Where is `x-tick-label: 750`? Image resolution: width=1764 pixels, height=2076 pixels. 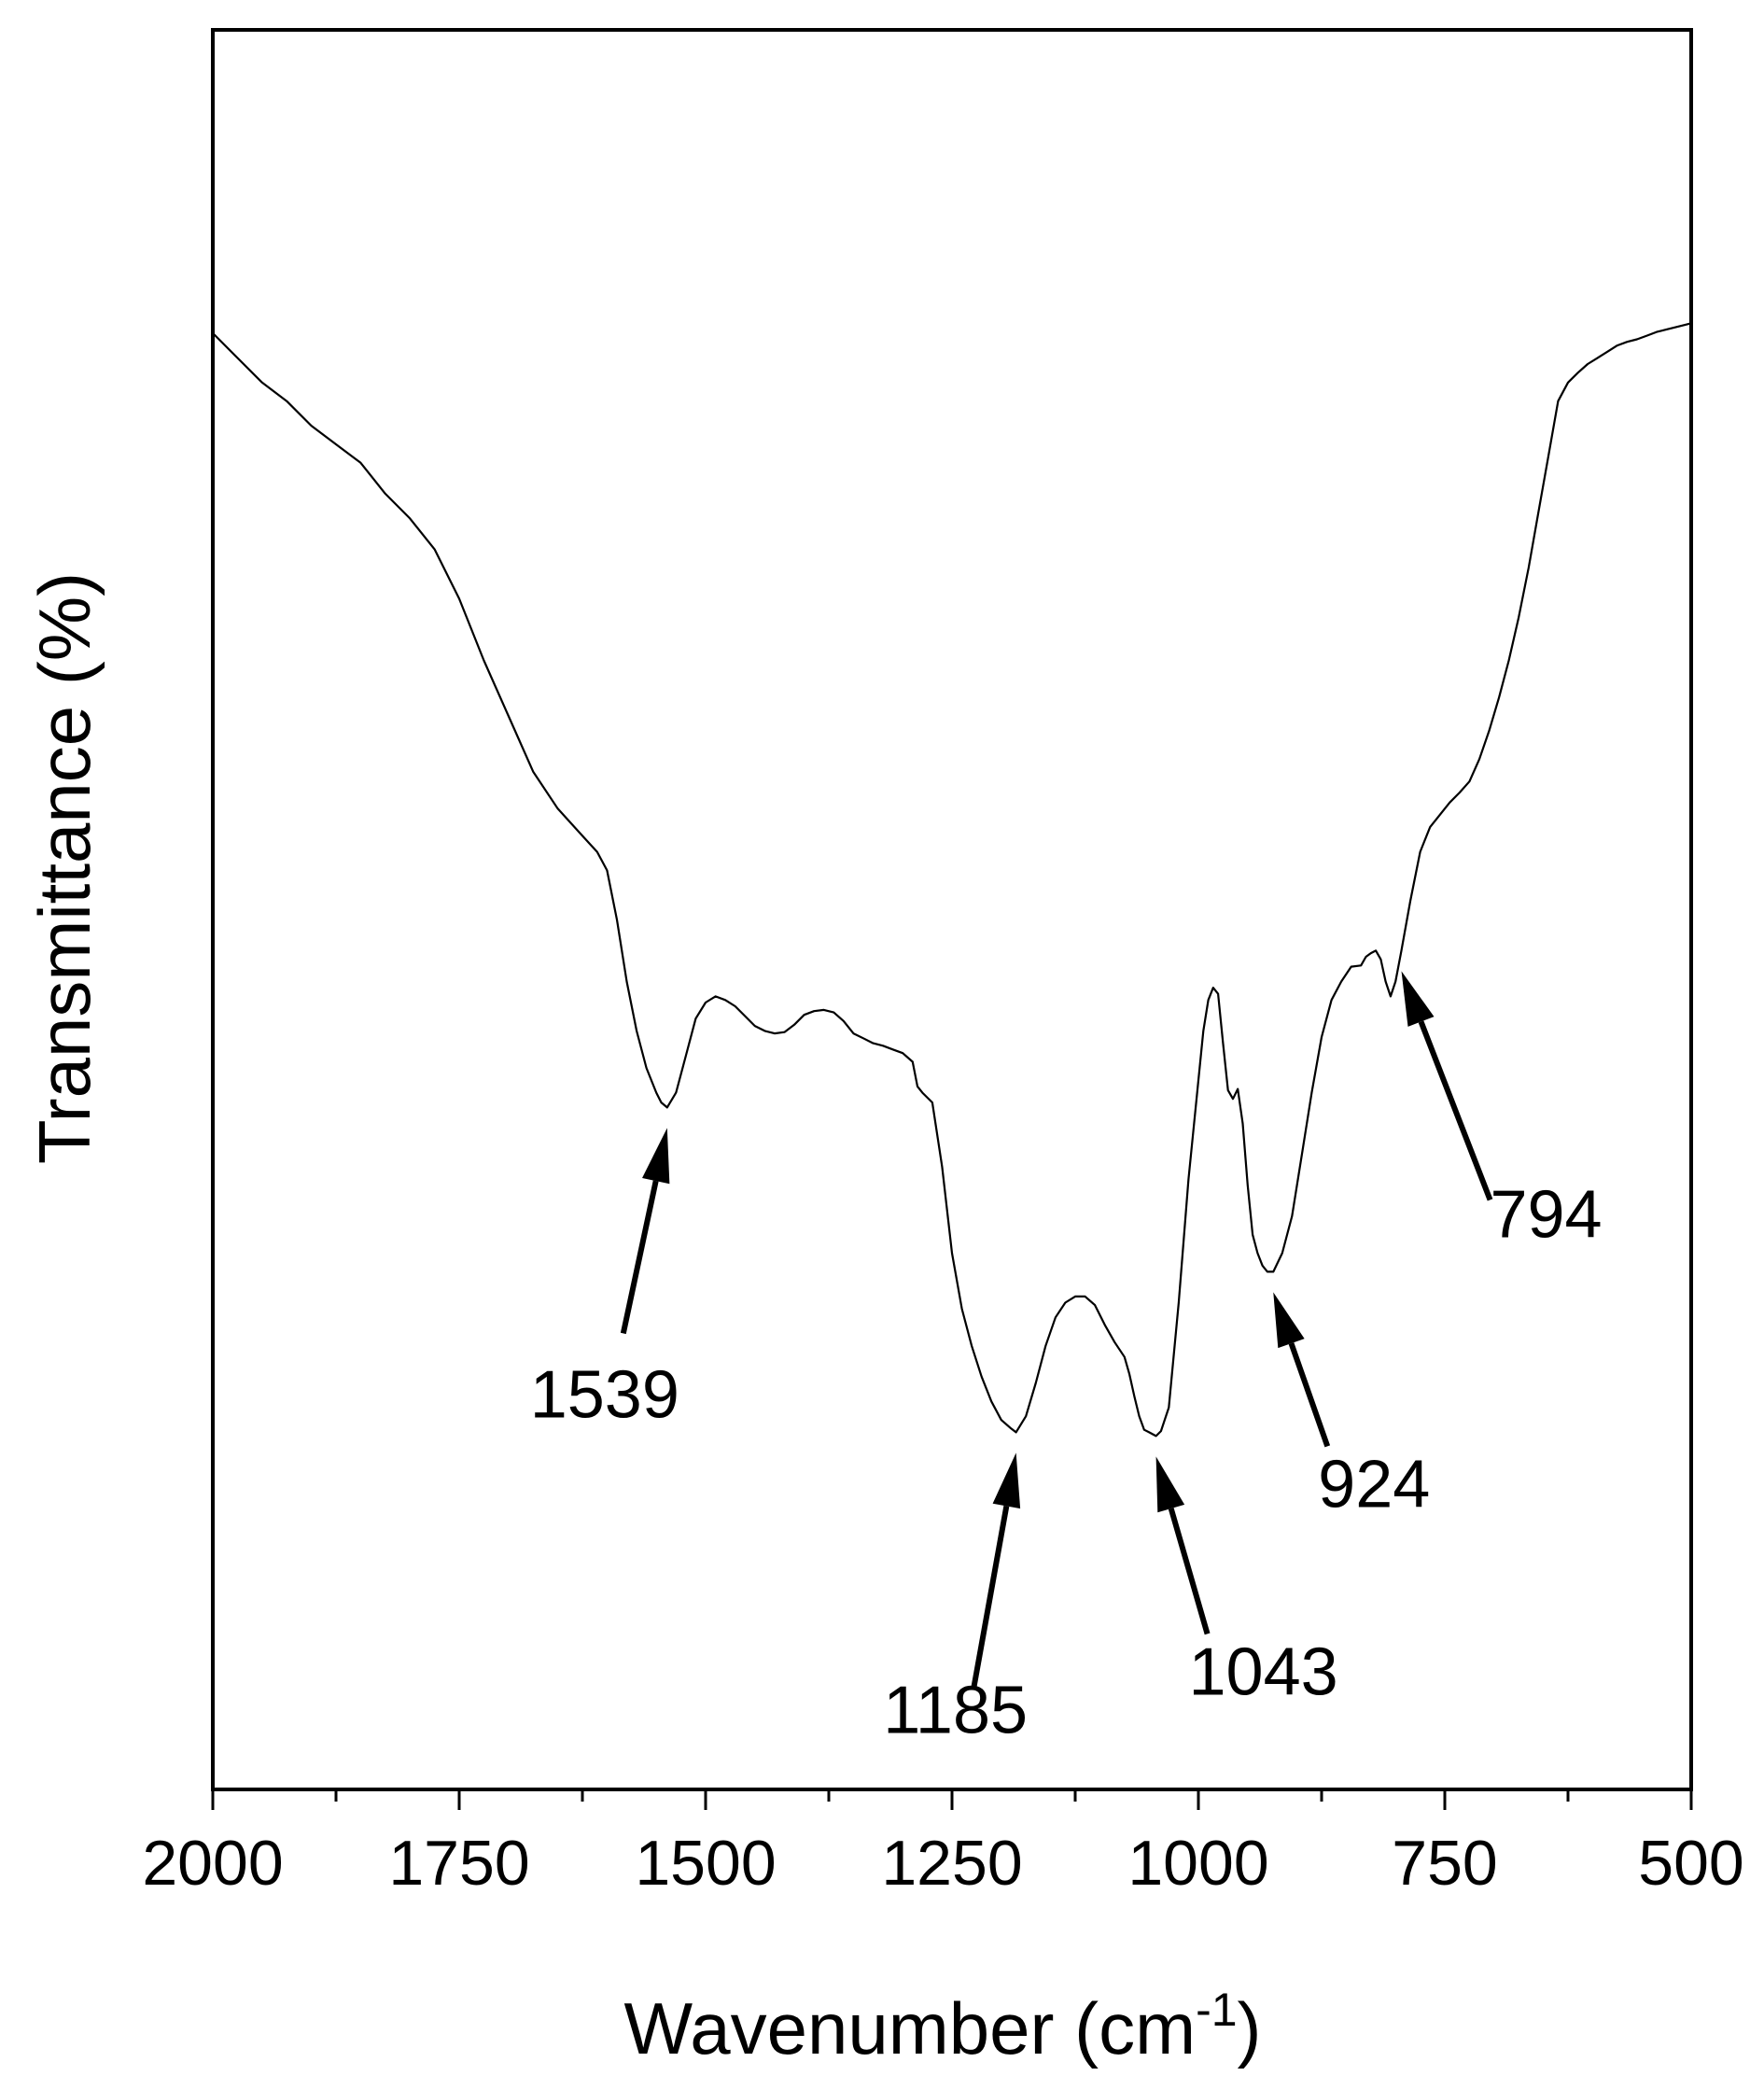 x-tick-label: 750 is located at coordinates (1444, 1863).